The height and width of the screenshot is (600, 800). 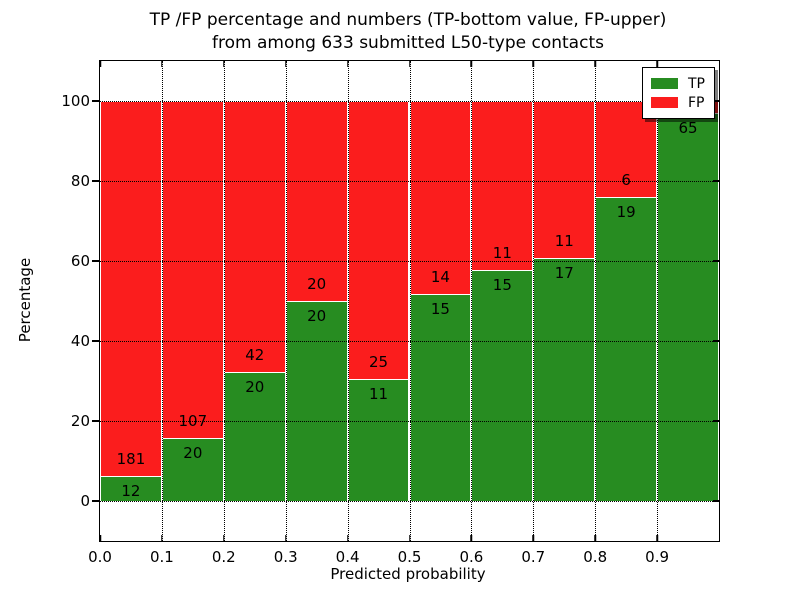 I want to click on tp-count-label: 12, so click(x=131, y=491).